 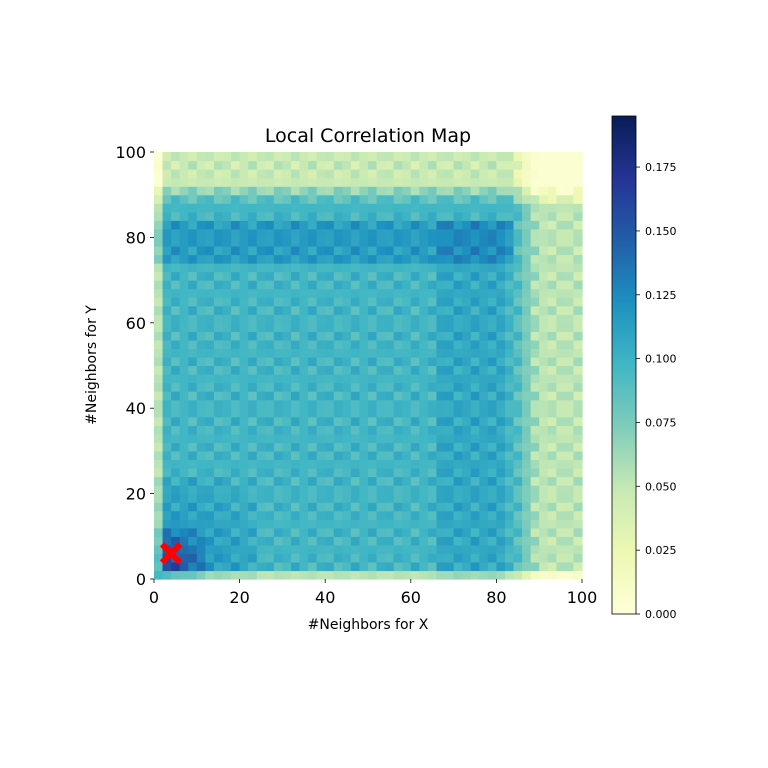 I want to click on y-tick-label: 80, so click(x=136, y=237).